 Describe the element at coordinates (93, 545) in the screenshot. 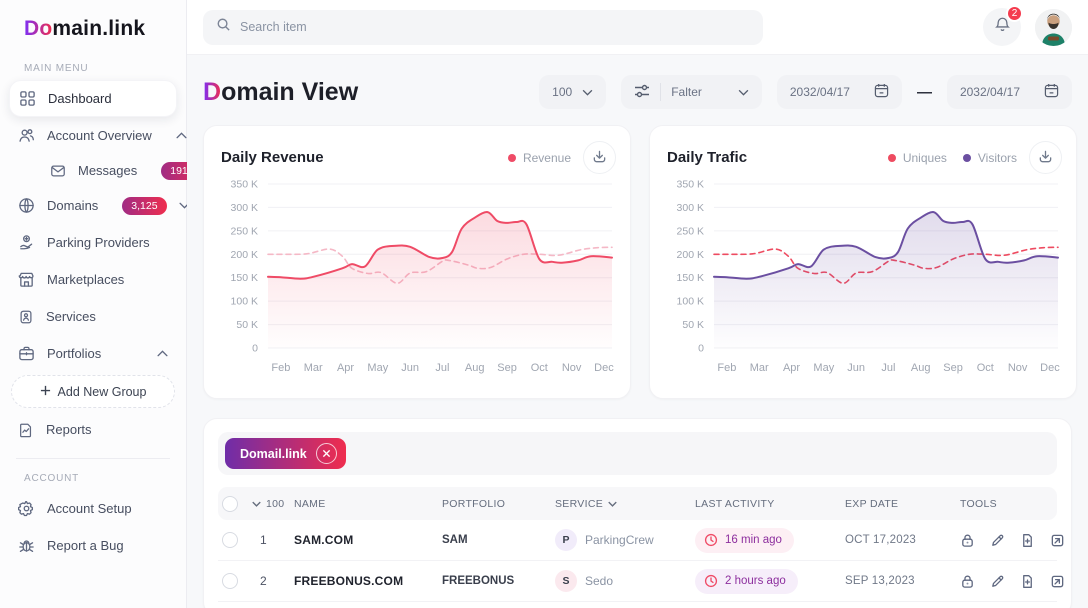

I see `sidebar-item-report-a-bug: Report a Bug` at that location.